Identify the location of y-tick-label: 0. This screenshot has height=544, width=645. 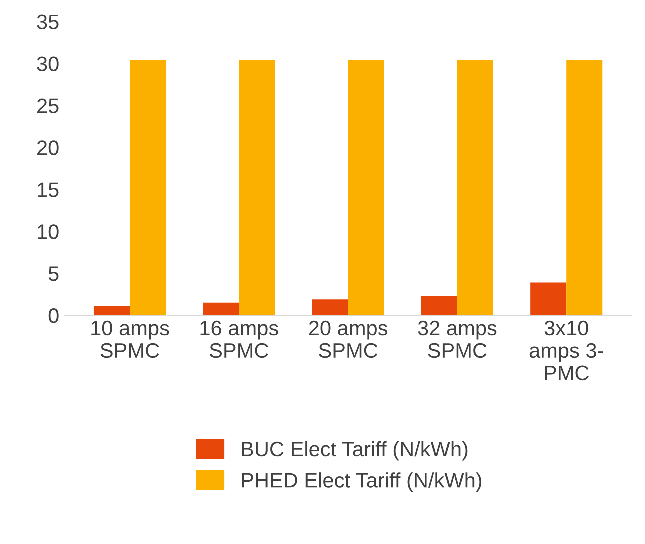
(53, 316).